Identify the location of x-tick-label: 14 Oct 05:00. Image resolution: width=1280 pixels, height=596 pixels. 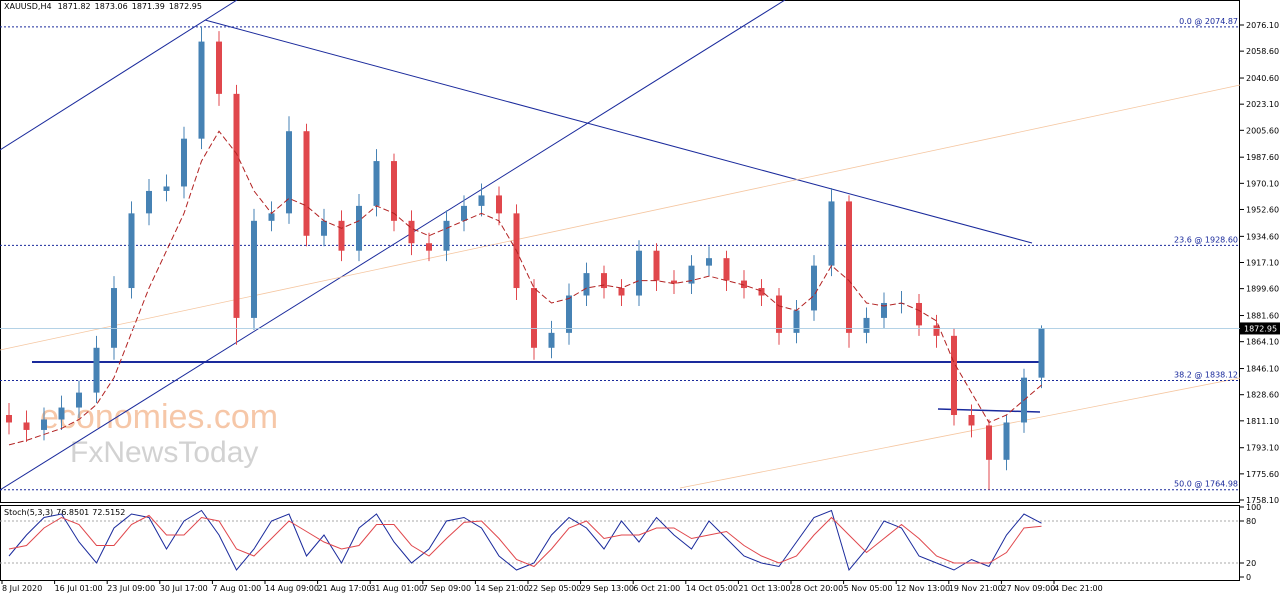
(712, 588).